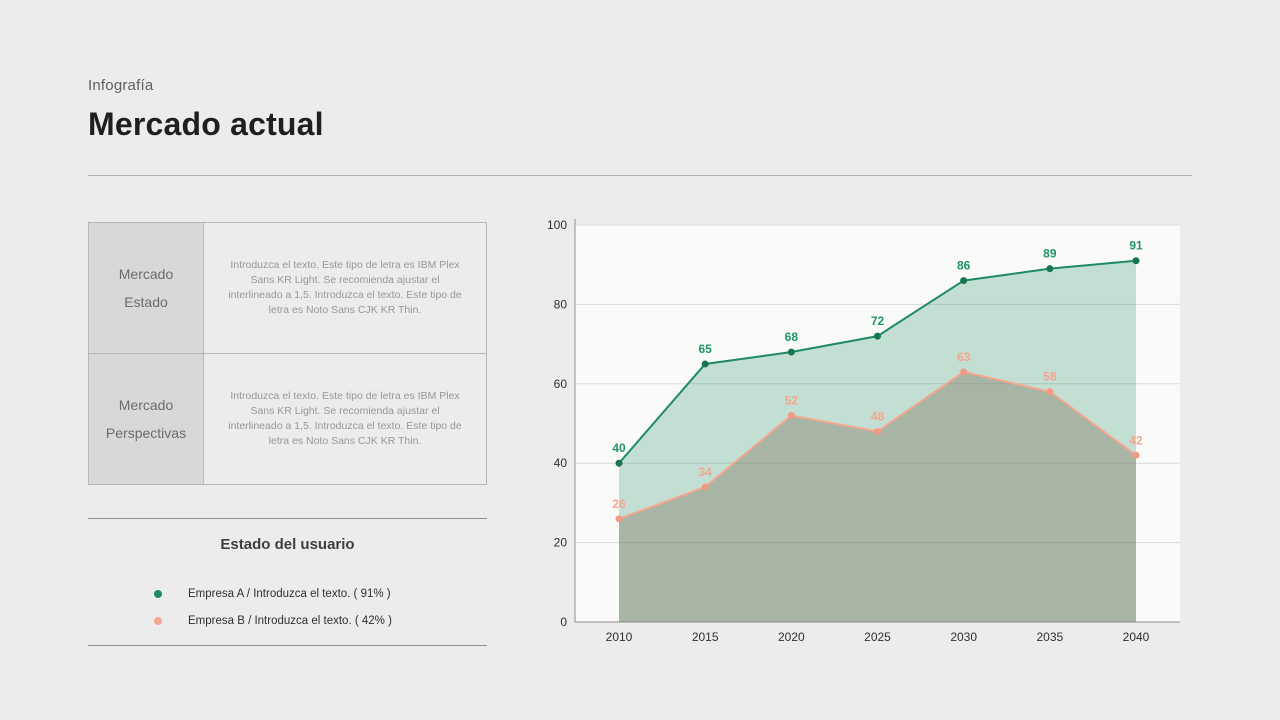  Describe the element at coordinates (158, 593) in the screenshot. I see `empresa-a-dot-icon` at that location.